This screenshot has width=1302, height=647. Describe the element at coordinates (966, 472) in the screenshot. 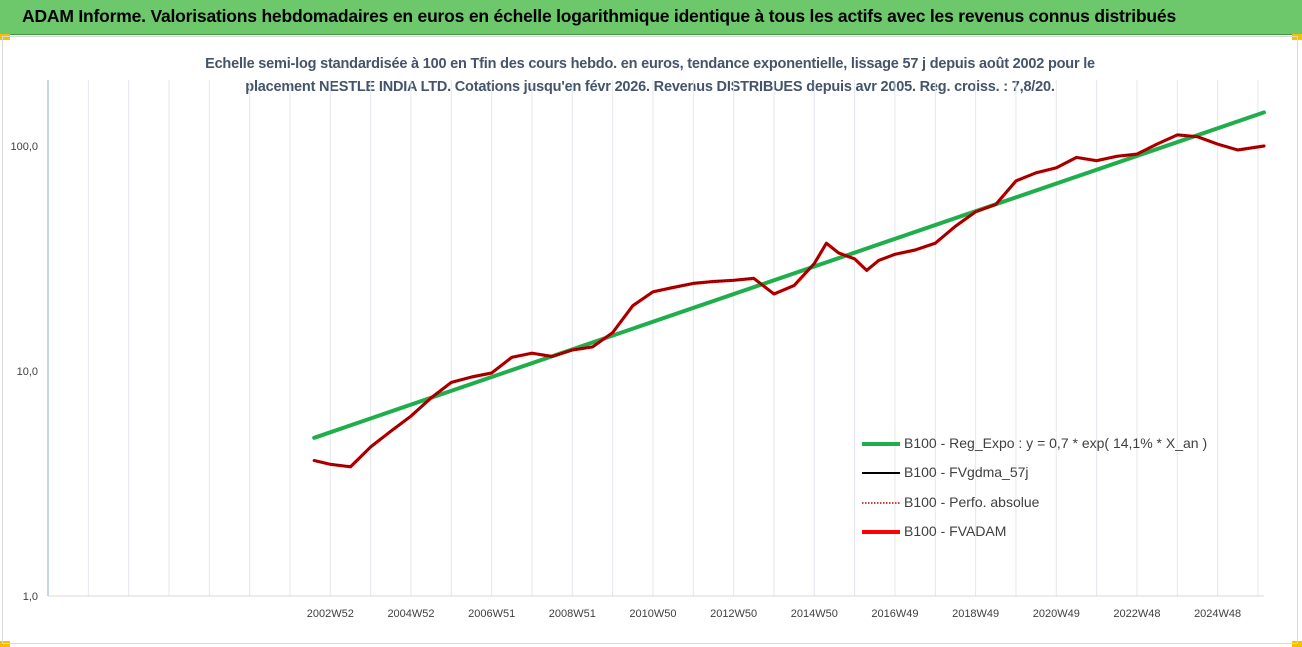

I see `legend-label-fvgdma: B100 - FVgdma_57j` at that location.